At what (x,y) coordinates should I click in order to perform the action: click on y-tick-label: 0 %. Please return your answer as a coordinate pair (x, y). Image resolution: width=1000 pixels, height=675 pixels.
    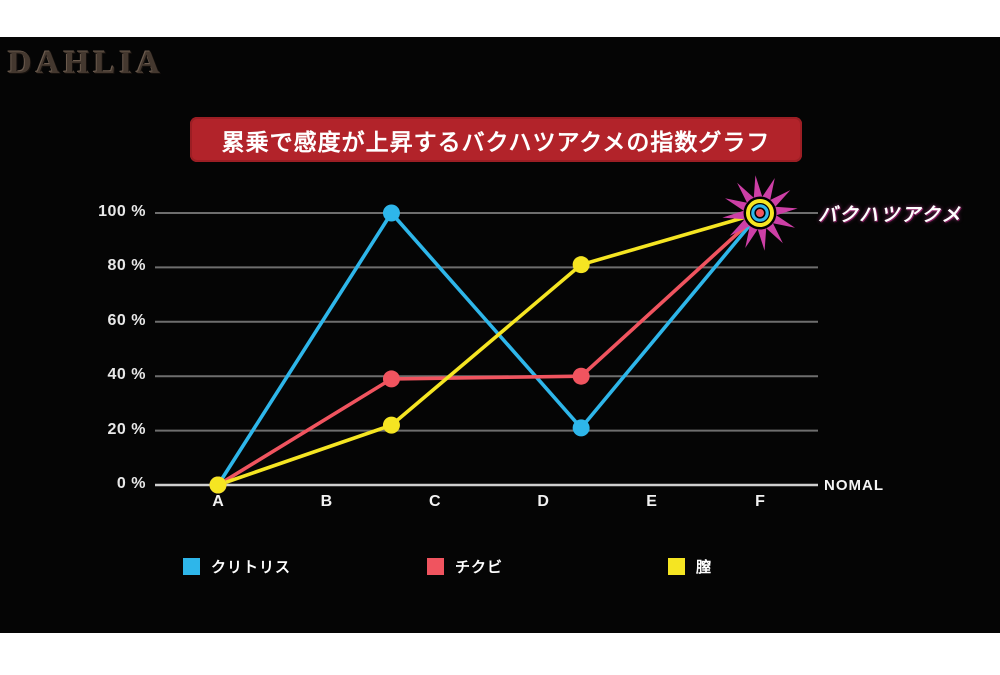
    Looking at the image, I should click on (131, 483).